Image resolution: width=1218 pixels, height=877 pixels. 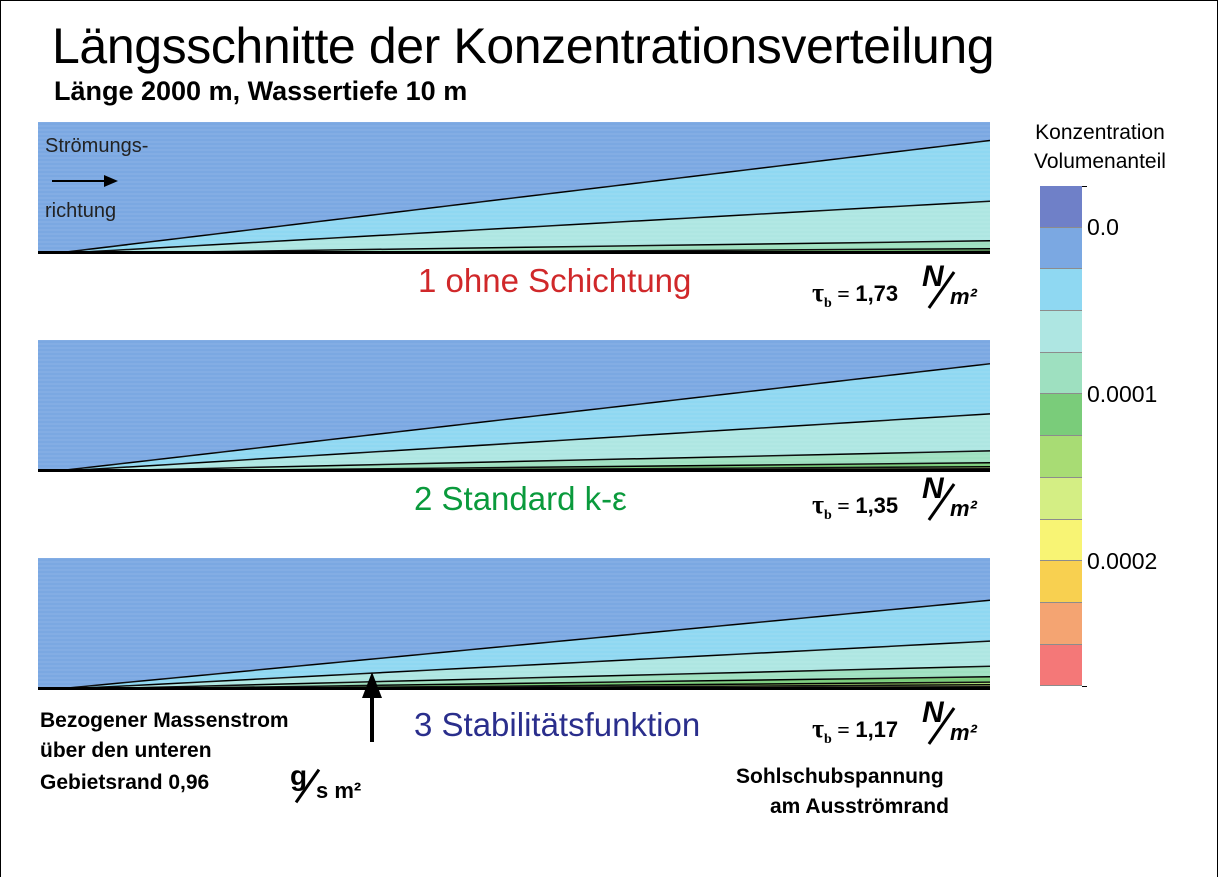 I want to click on flow-direction-arrow-icon, so click(x=85, y=181).